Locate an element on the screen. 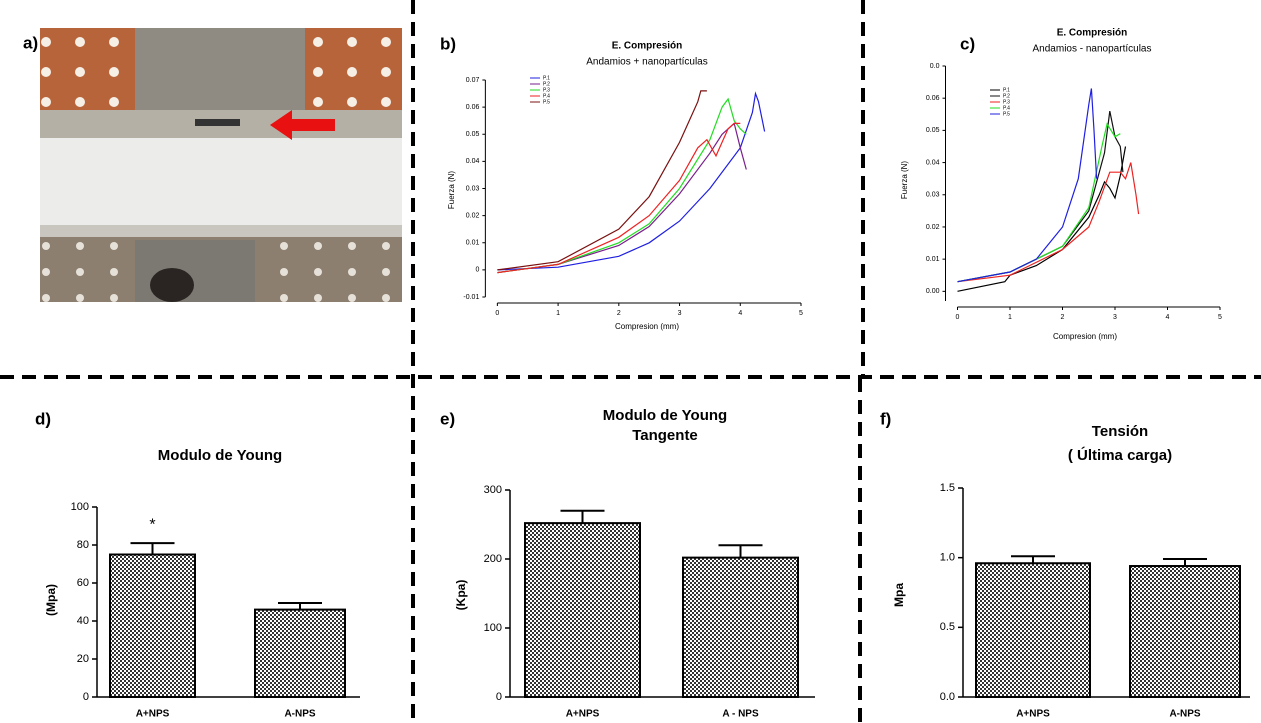 Image resolution: width=1261 pixels, height=723 pixels. panel-label: e) is located at coordinates (447, 418).